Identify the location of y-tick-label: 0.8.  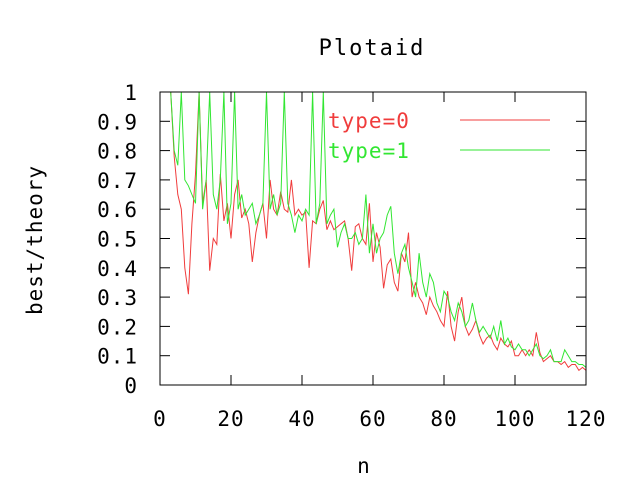
(117, 152).